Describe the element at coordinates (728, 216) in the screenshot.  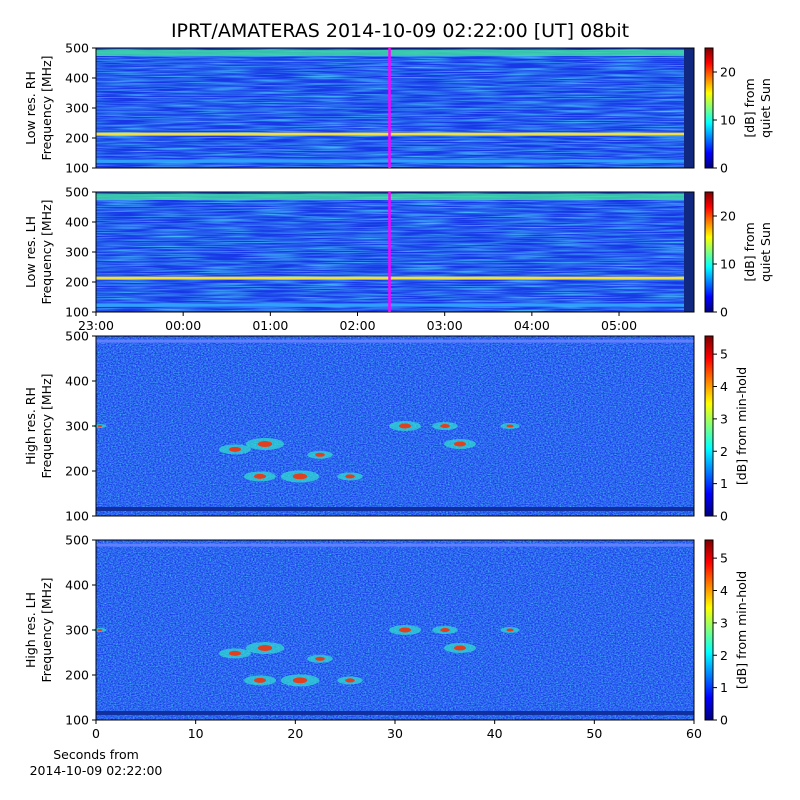
I see `colorbar-tick-label: 20` at that location.